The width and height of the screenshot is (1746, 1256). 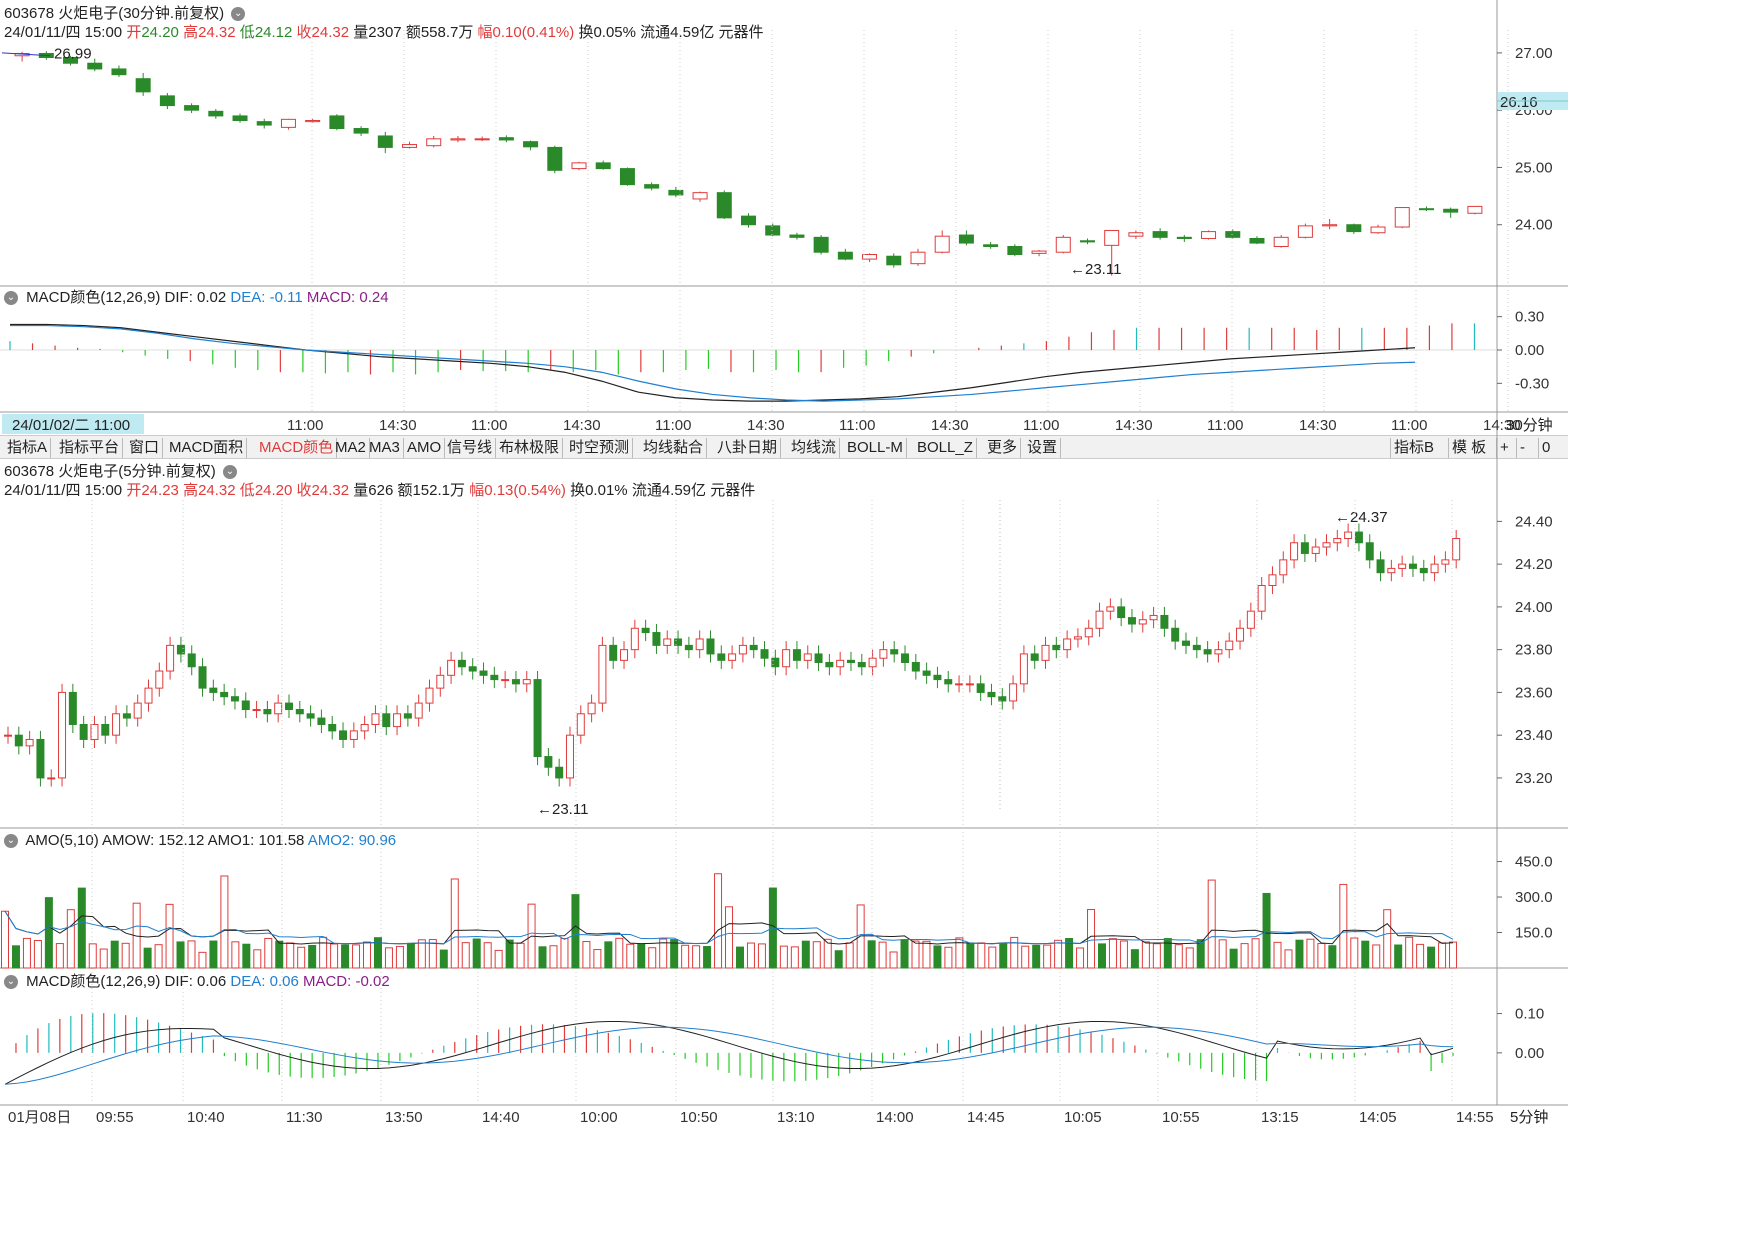 What do you see at coordinates (1413, 448) in the screenshot?
I see `toolbar-right-0: 指标B` at bounding box center [1413, 448].